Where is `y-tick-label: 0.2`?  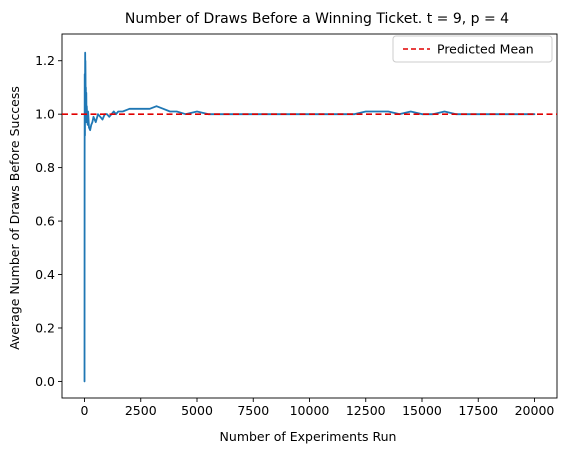
y-tick-label: 0.2 is located at coordinates (45, 327).